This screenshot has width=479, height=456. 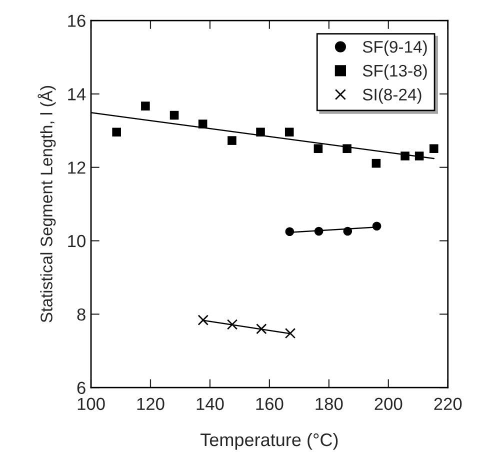 What do you see at coordinates (47, 204) in the screenshot?
I see `y-axis-title: Statistical Segment Length, l (Å)` at bounding box center [47, 204].